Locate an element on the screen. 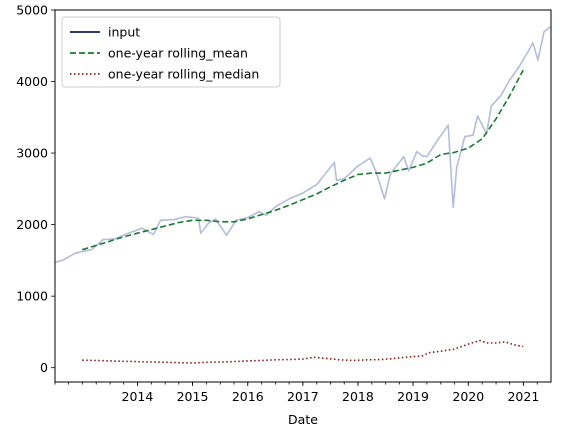 The width and height of the screenshot is (561, 436). x-tick-label: 2021 is located at coordinates (523, 396).